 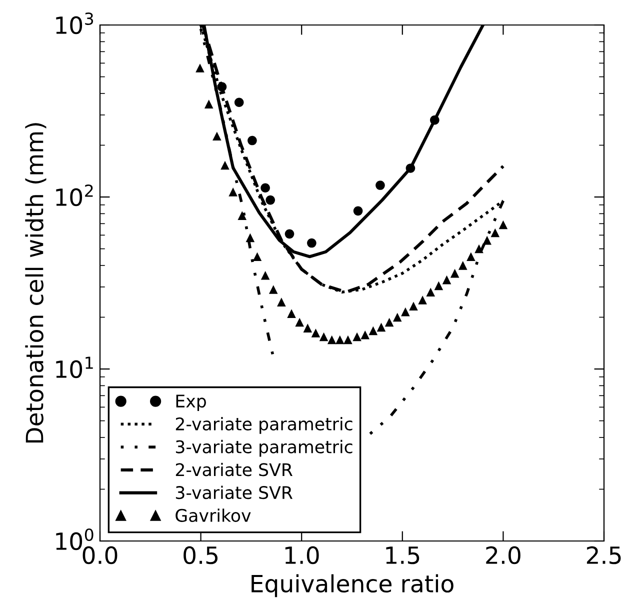 What do you see at coordinates (302, 555) in the screenshot?
I see `x-tick-label: 1.0` at bounding box center [302, 555].